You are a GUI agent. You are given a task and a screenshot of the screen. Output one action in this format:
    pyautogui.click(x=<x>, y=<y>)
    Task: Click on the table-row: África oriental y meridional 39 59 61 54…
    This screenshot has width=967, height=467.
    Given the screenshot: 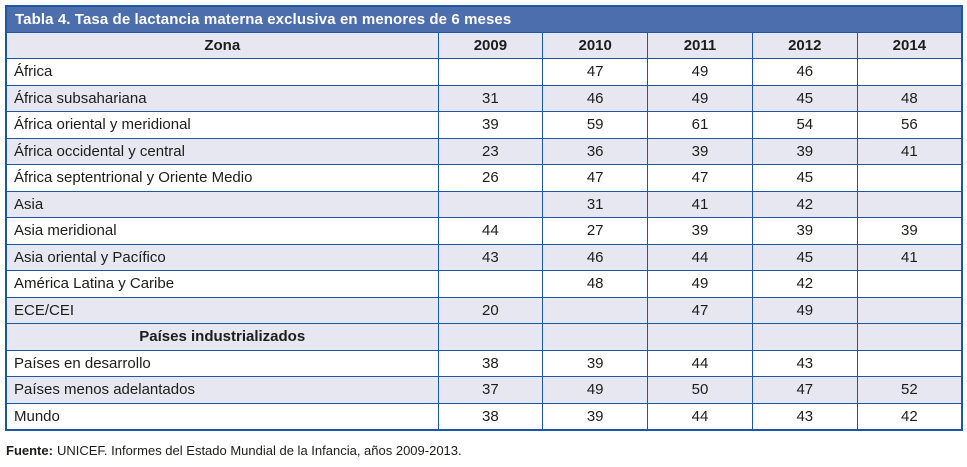 What is the action you would take?
    pyautogui.click(x=484, y=125)
    